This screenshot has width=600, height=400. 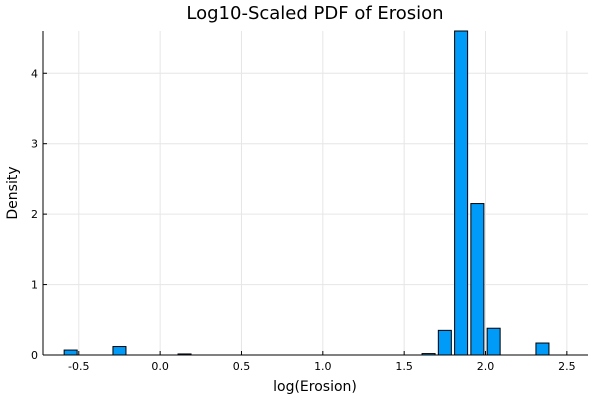 I want to click on x-tick-label-3: 1.0, so click(x=323, y=366).